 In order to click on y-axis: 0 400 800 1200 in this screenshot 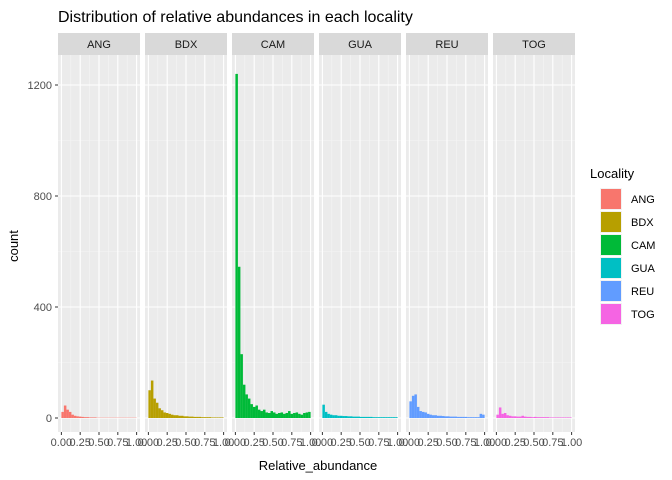, I will do `click(43, 252)`.